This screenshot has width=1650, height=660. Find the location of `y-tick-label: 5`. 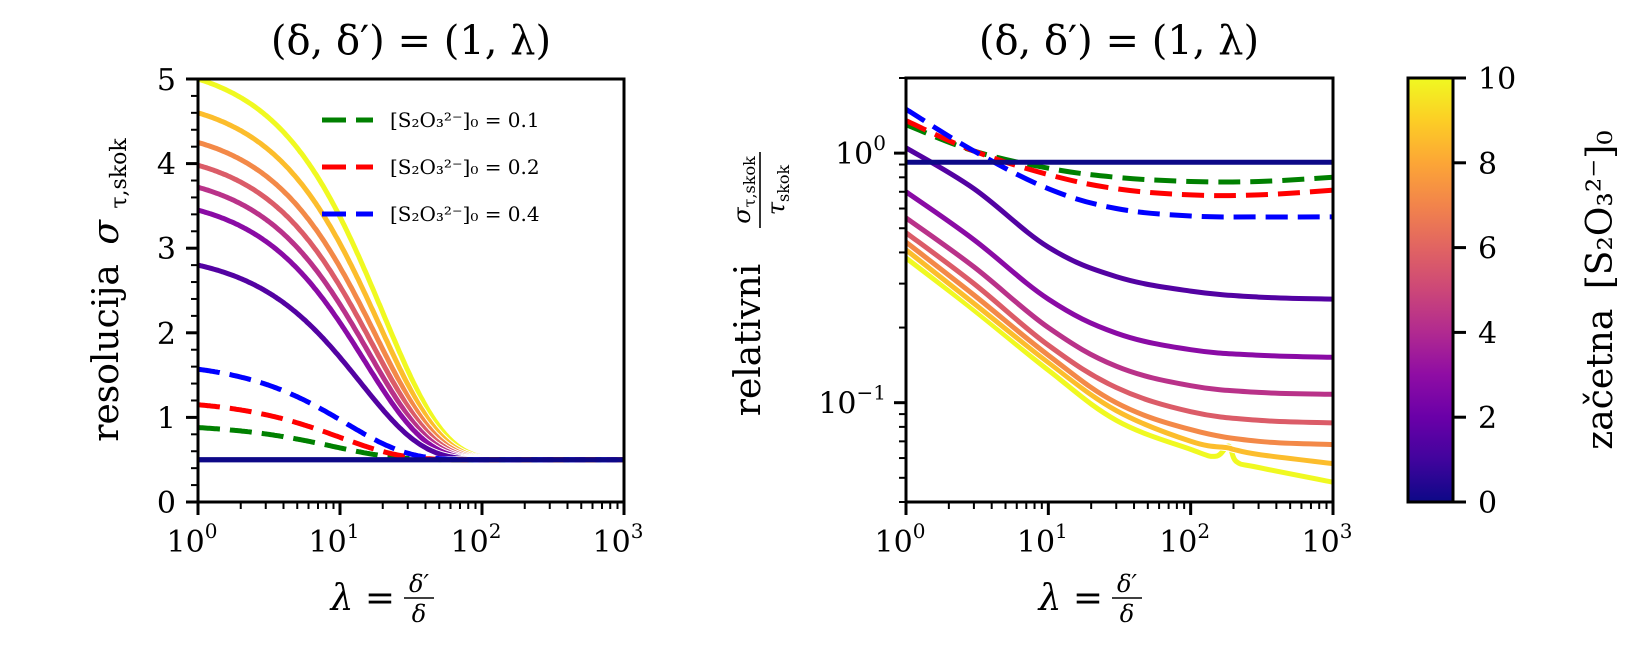

y-tick-label: 5 is located at coordinates (166, 80).